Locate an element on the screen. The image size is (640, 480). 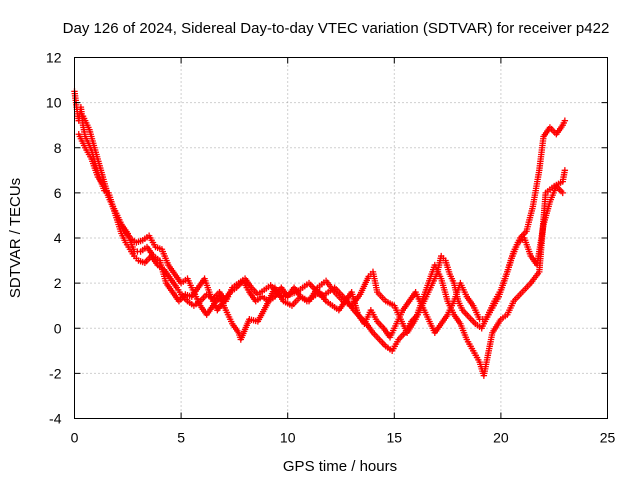
x-tick-labels: 0 5 10 15 20 25 is located at coordinates (343, 438).